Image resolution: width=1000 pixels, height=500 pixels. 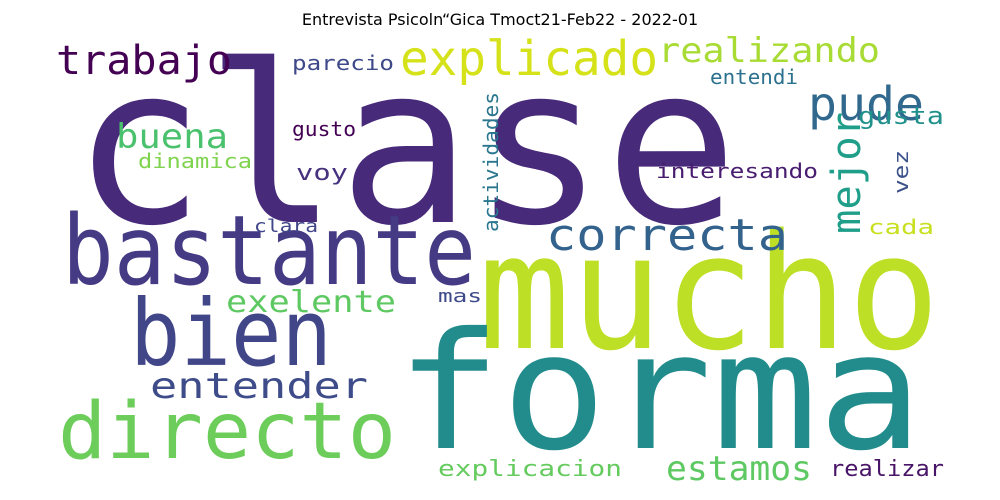 I want to click on word-bastante: bastante, so click(x=269, y=251).